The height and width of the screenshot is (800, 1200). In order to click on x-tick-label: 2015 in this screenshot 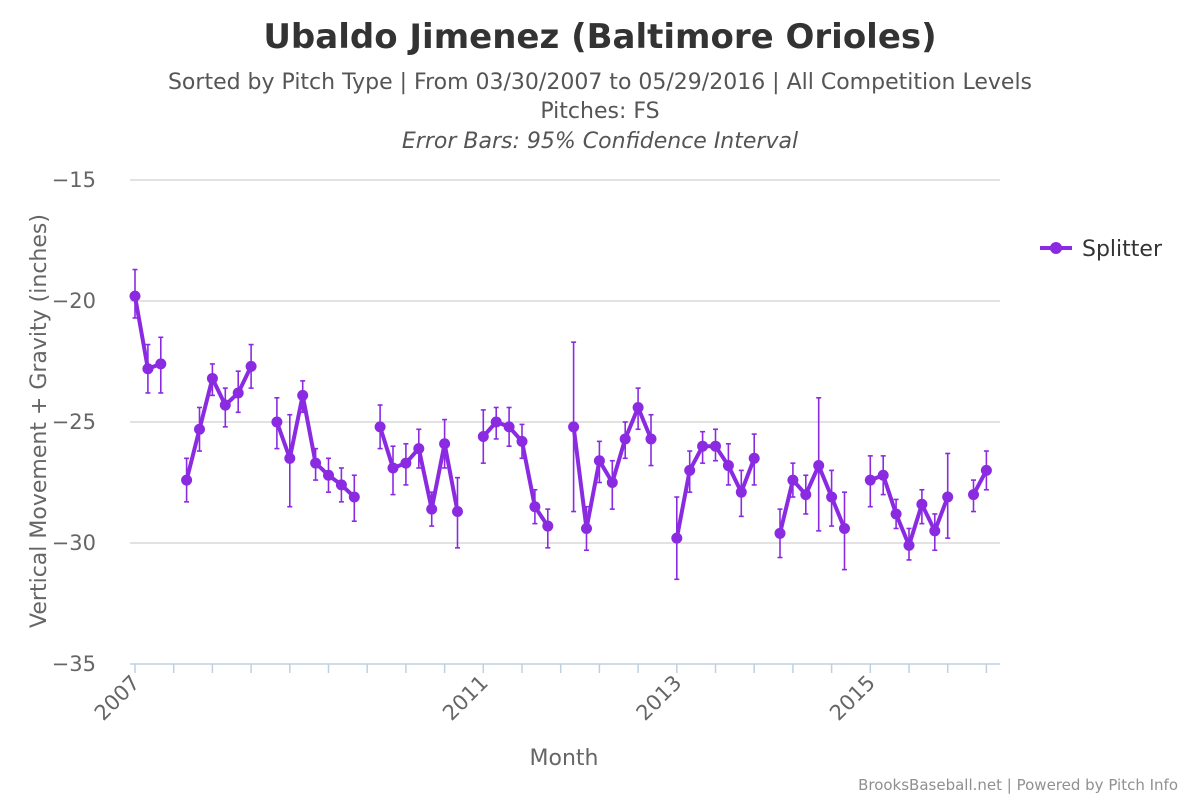, I will do `click(852, 698)`.